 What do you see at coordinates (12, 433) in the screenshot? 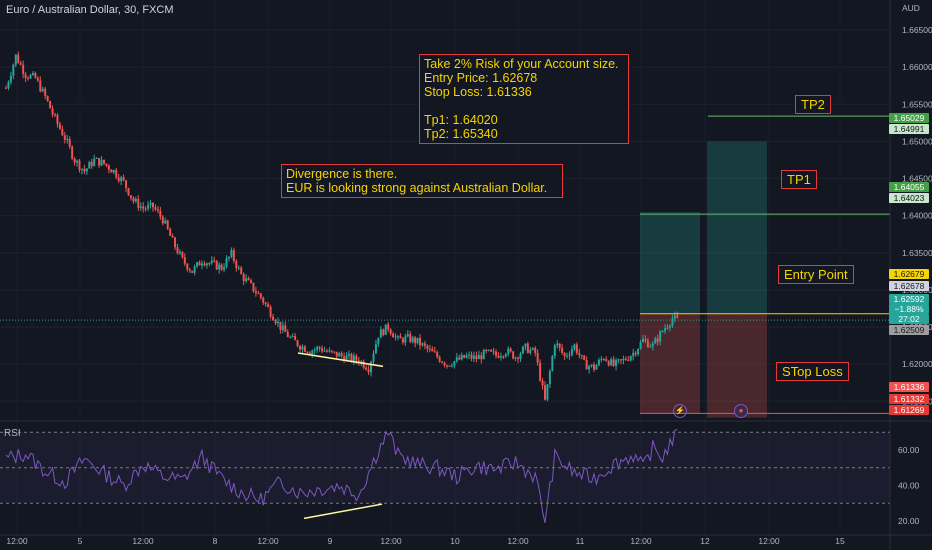
I see `rsi-indicator-label: RSI` at bounding box center [12, 433].